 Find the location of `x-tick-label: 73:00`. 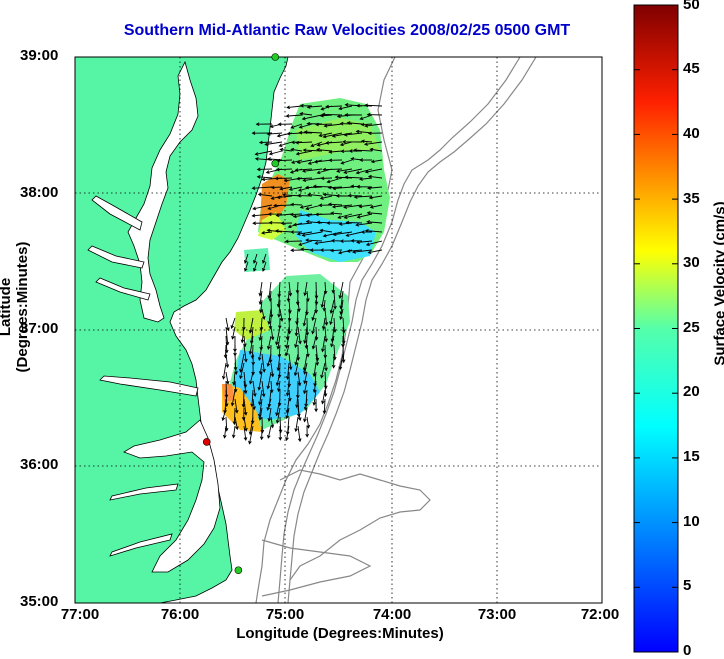

x-tick-label: 73:00 is located at coordinates (497, 614).